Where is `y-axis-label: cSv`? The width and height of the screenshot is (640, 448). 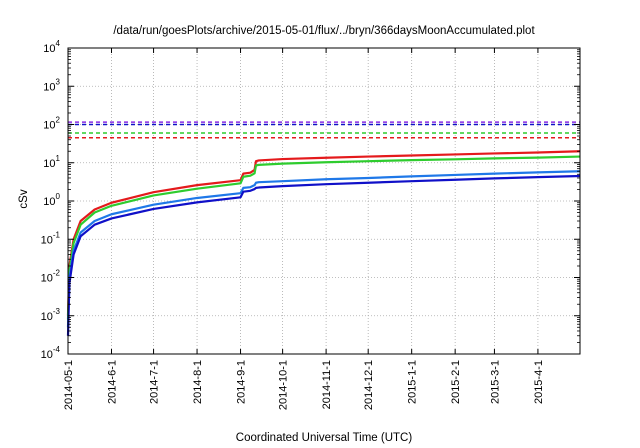
y-axis-label: cSv is located at coordinates (24, 198).